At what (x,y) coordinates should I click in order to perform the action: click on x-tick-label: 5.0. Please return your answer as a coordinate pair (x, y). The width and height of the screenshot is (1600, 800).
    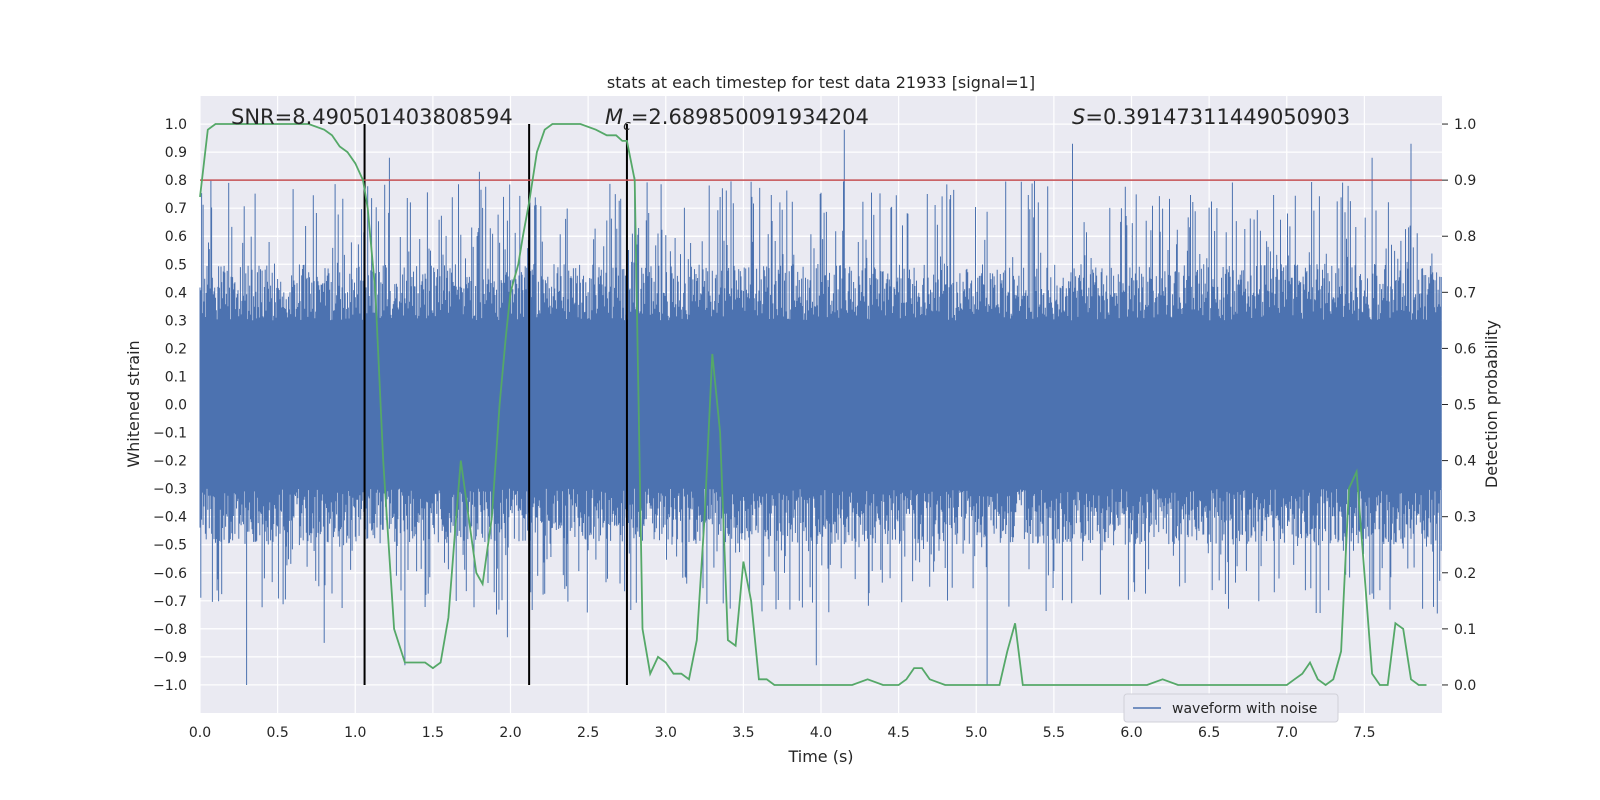
    Looking at the image, I should click on (976, 733).